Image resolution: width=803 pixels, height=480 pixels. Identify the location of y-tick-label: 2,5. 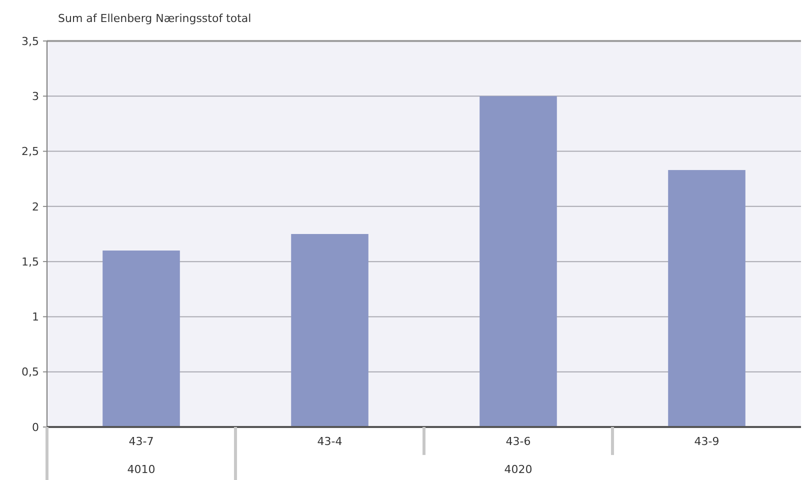
(30, 151).